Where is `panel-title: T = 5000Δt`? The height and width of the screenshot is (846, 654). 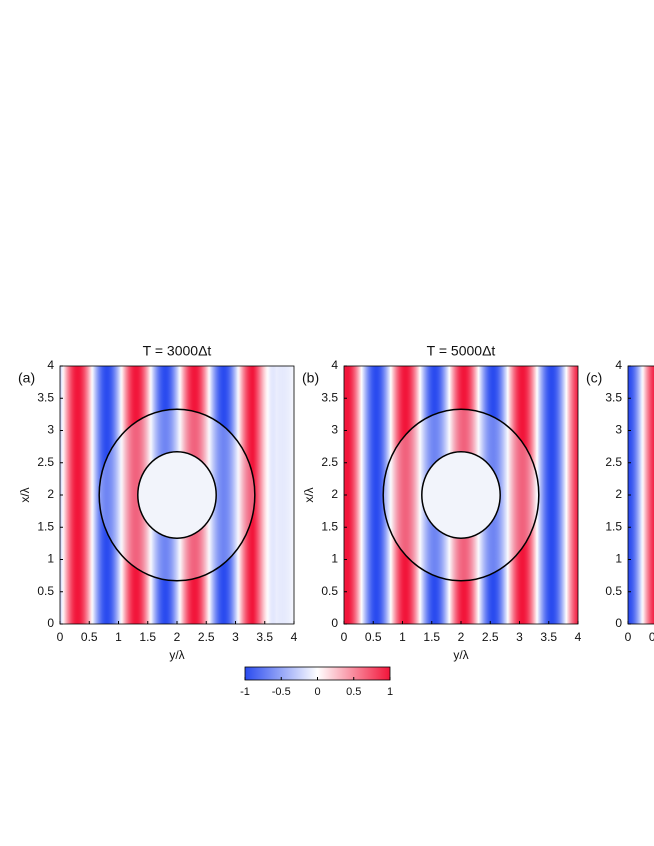 panel-title: T = 5000Δt is located at coordinates (461, 351).